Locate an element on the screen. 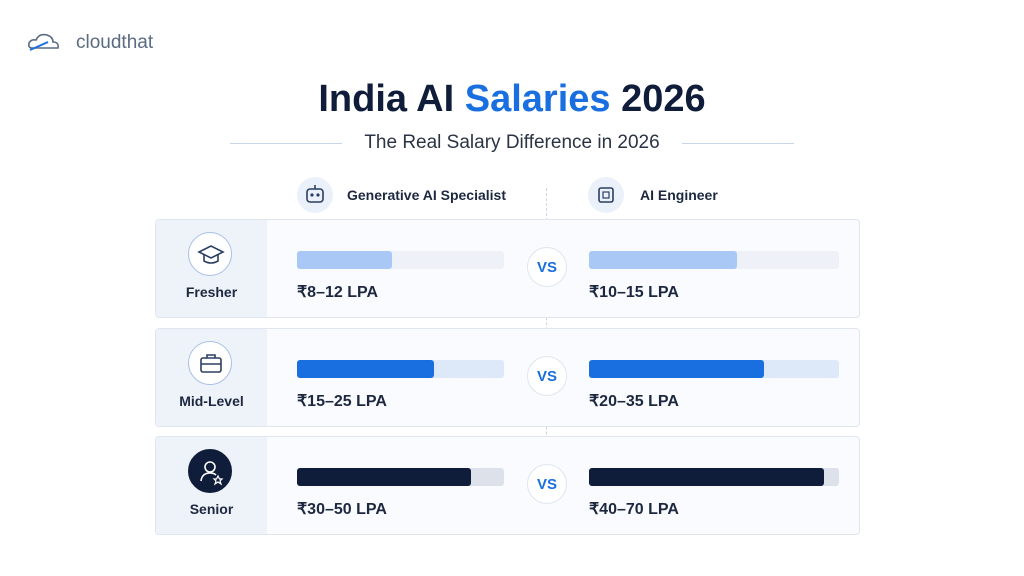 This screenshot has width=1024, height=576. title-text: India AI is located at coordinates (386, 99).